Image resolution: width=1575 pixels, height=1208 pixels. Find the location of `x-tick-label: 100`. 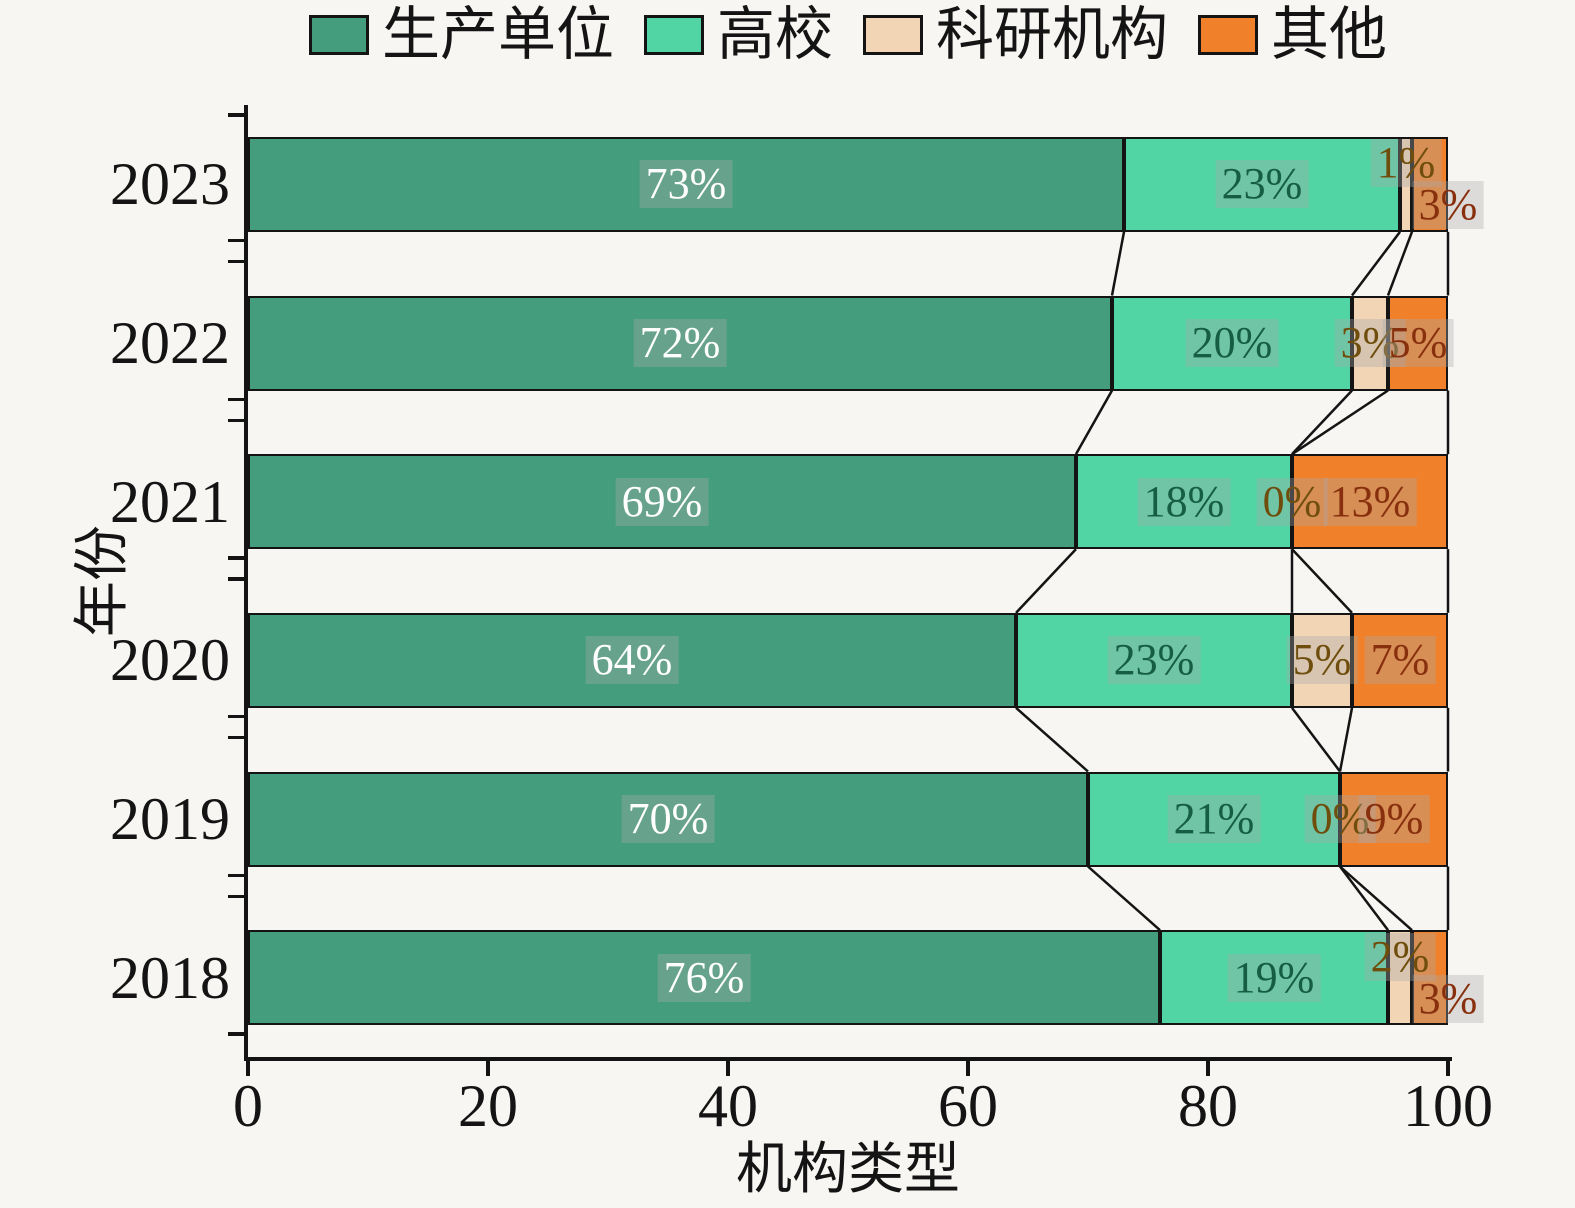

x-tick-label: 100 is located at coordinates (1448, 1106).